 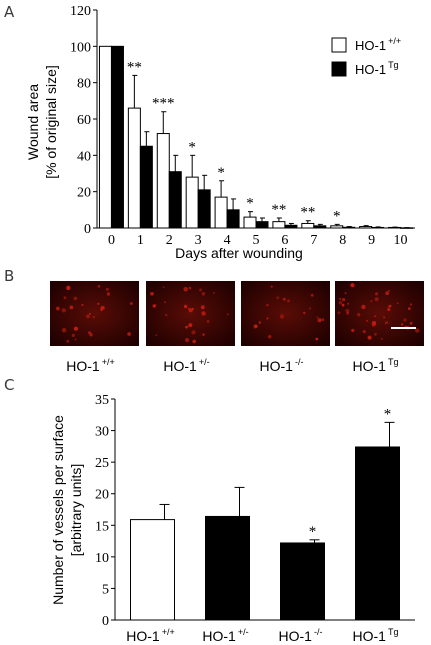 What do you see at coordinates (102, 432) in the screenshot?
I see `chart-c-ytick-label: 30` at bounding box center [102, 432].